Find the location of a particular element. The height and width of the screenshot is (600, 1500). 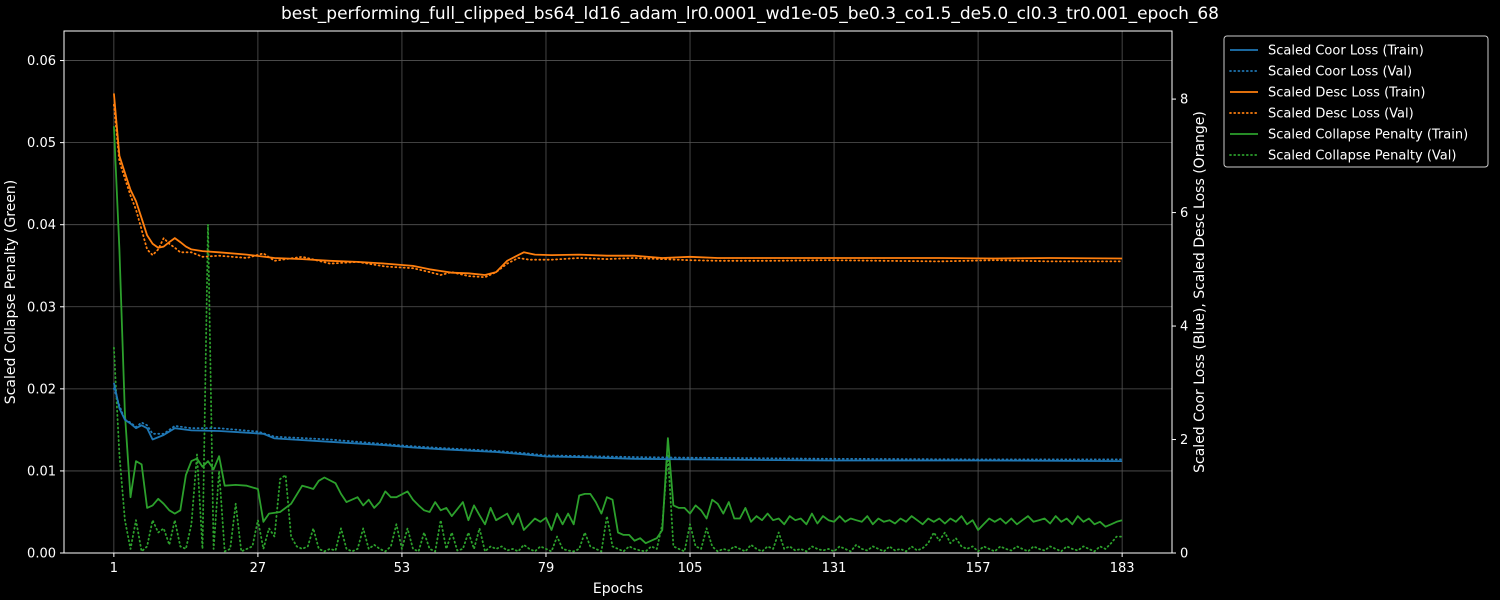

y-axis-left-label: Scaled Collapse Penalty (Green) is located at coordinates (11, 292).